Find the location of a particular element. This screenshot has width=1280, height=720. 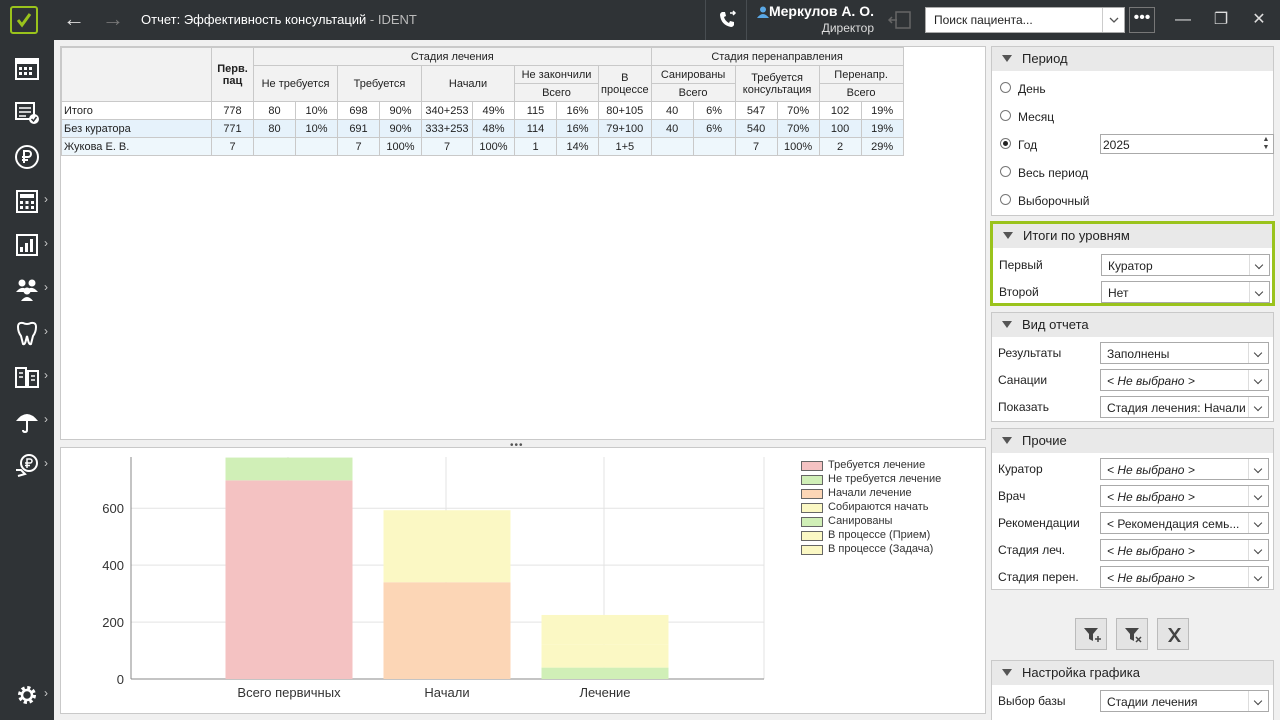

redirect-stage-value: < Не выбрано > is located at coordinates (1151, 578).